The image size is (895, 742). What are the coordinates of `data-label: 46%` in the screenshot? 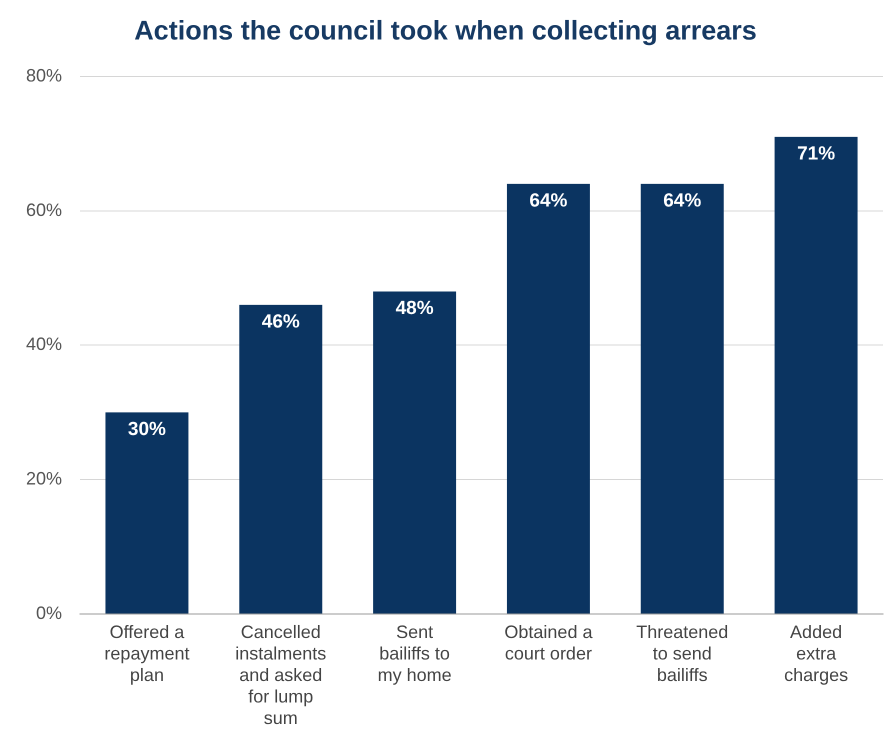 It's located at (281, 322).